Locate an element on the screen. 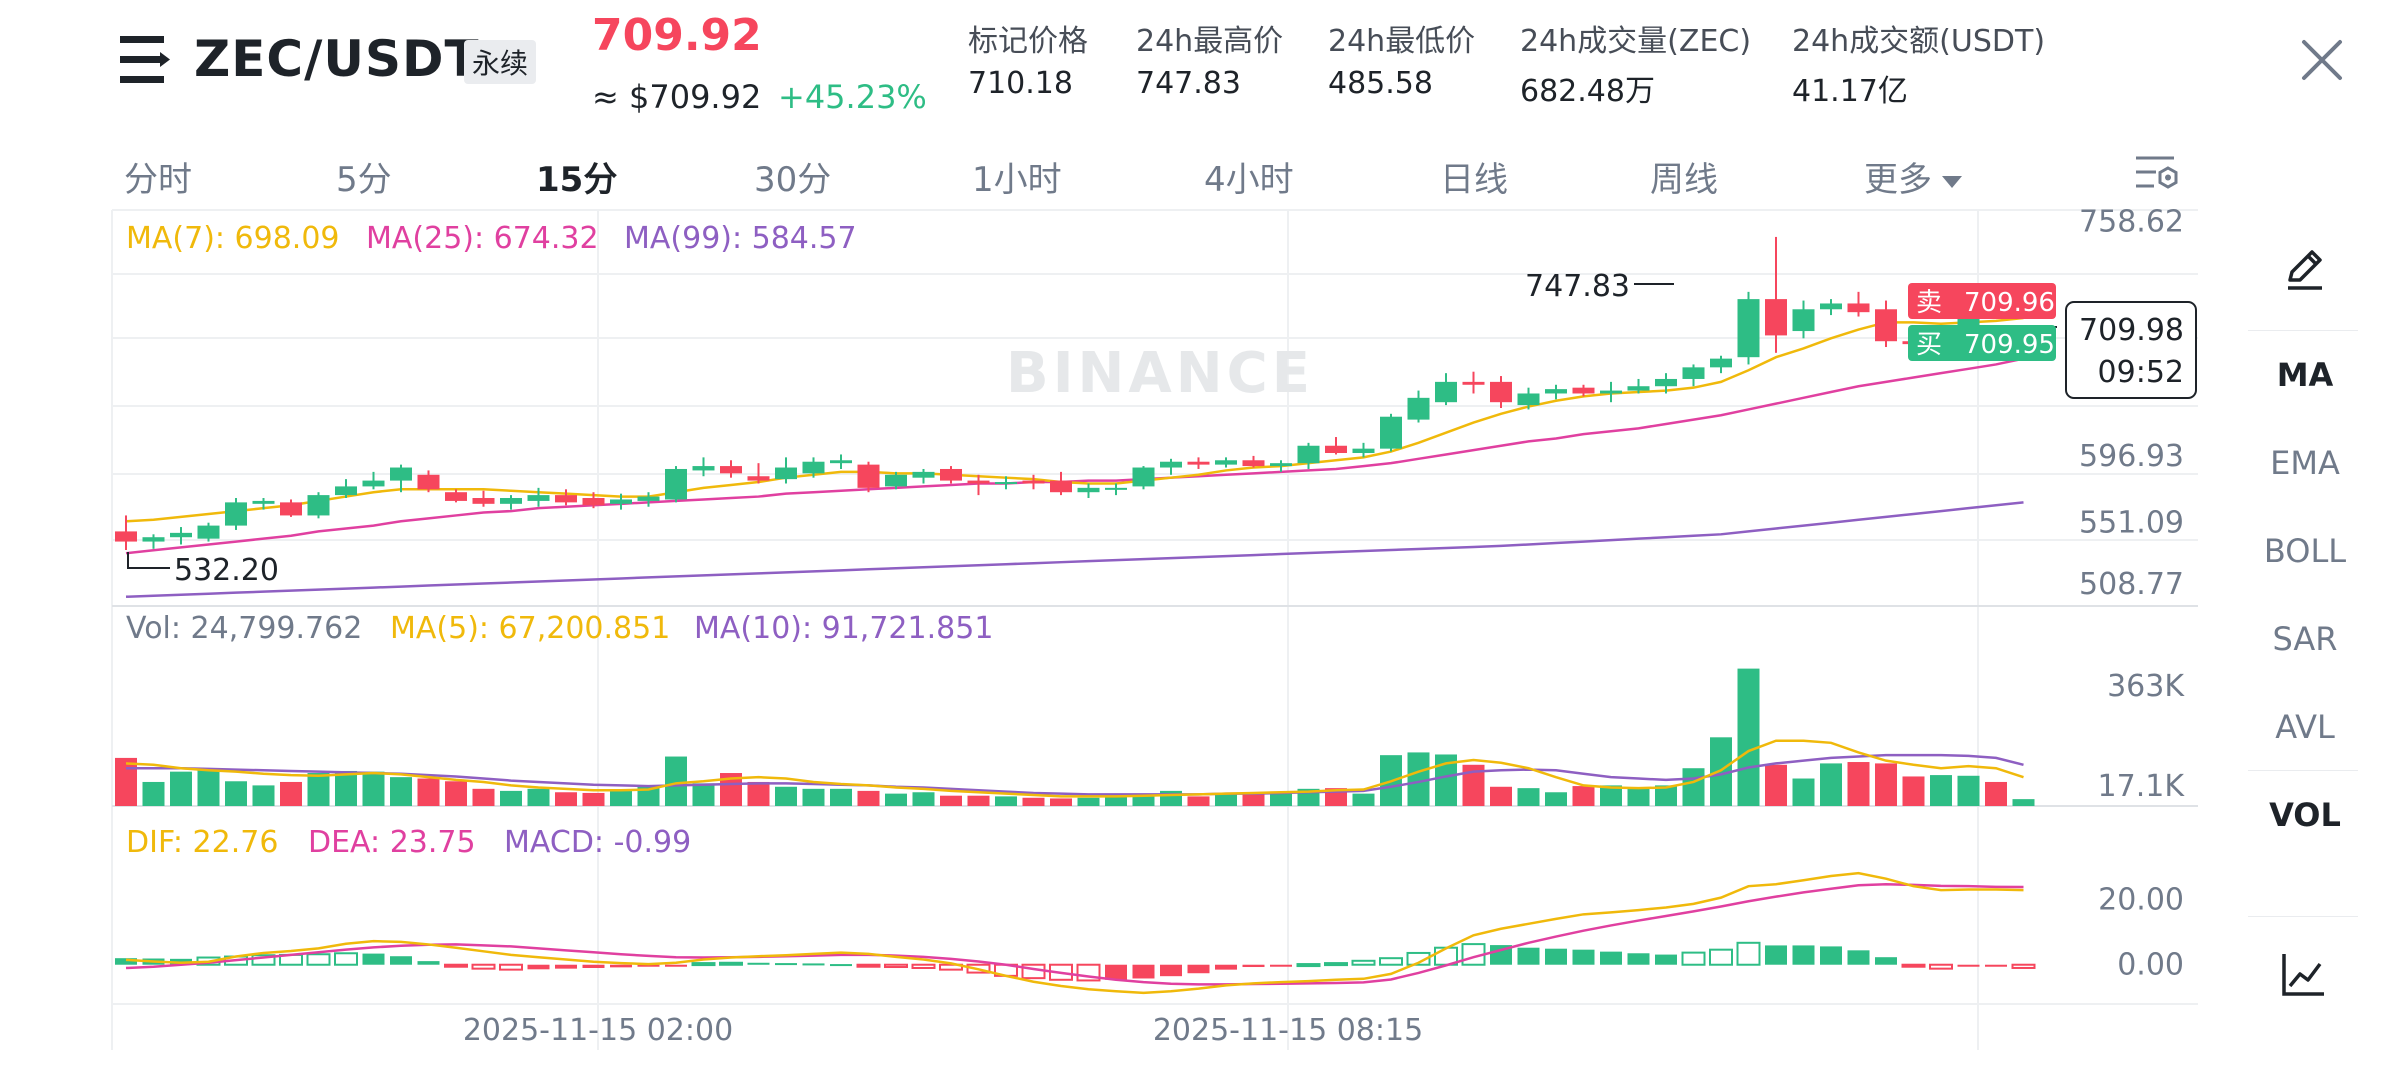 This screenshot has width=2400, height=1080. tab-more: 更多 is located at coordinates (1913, 176).